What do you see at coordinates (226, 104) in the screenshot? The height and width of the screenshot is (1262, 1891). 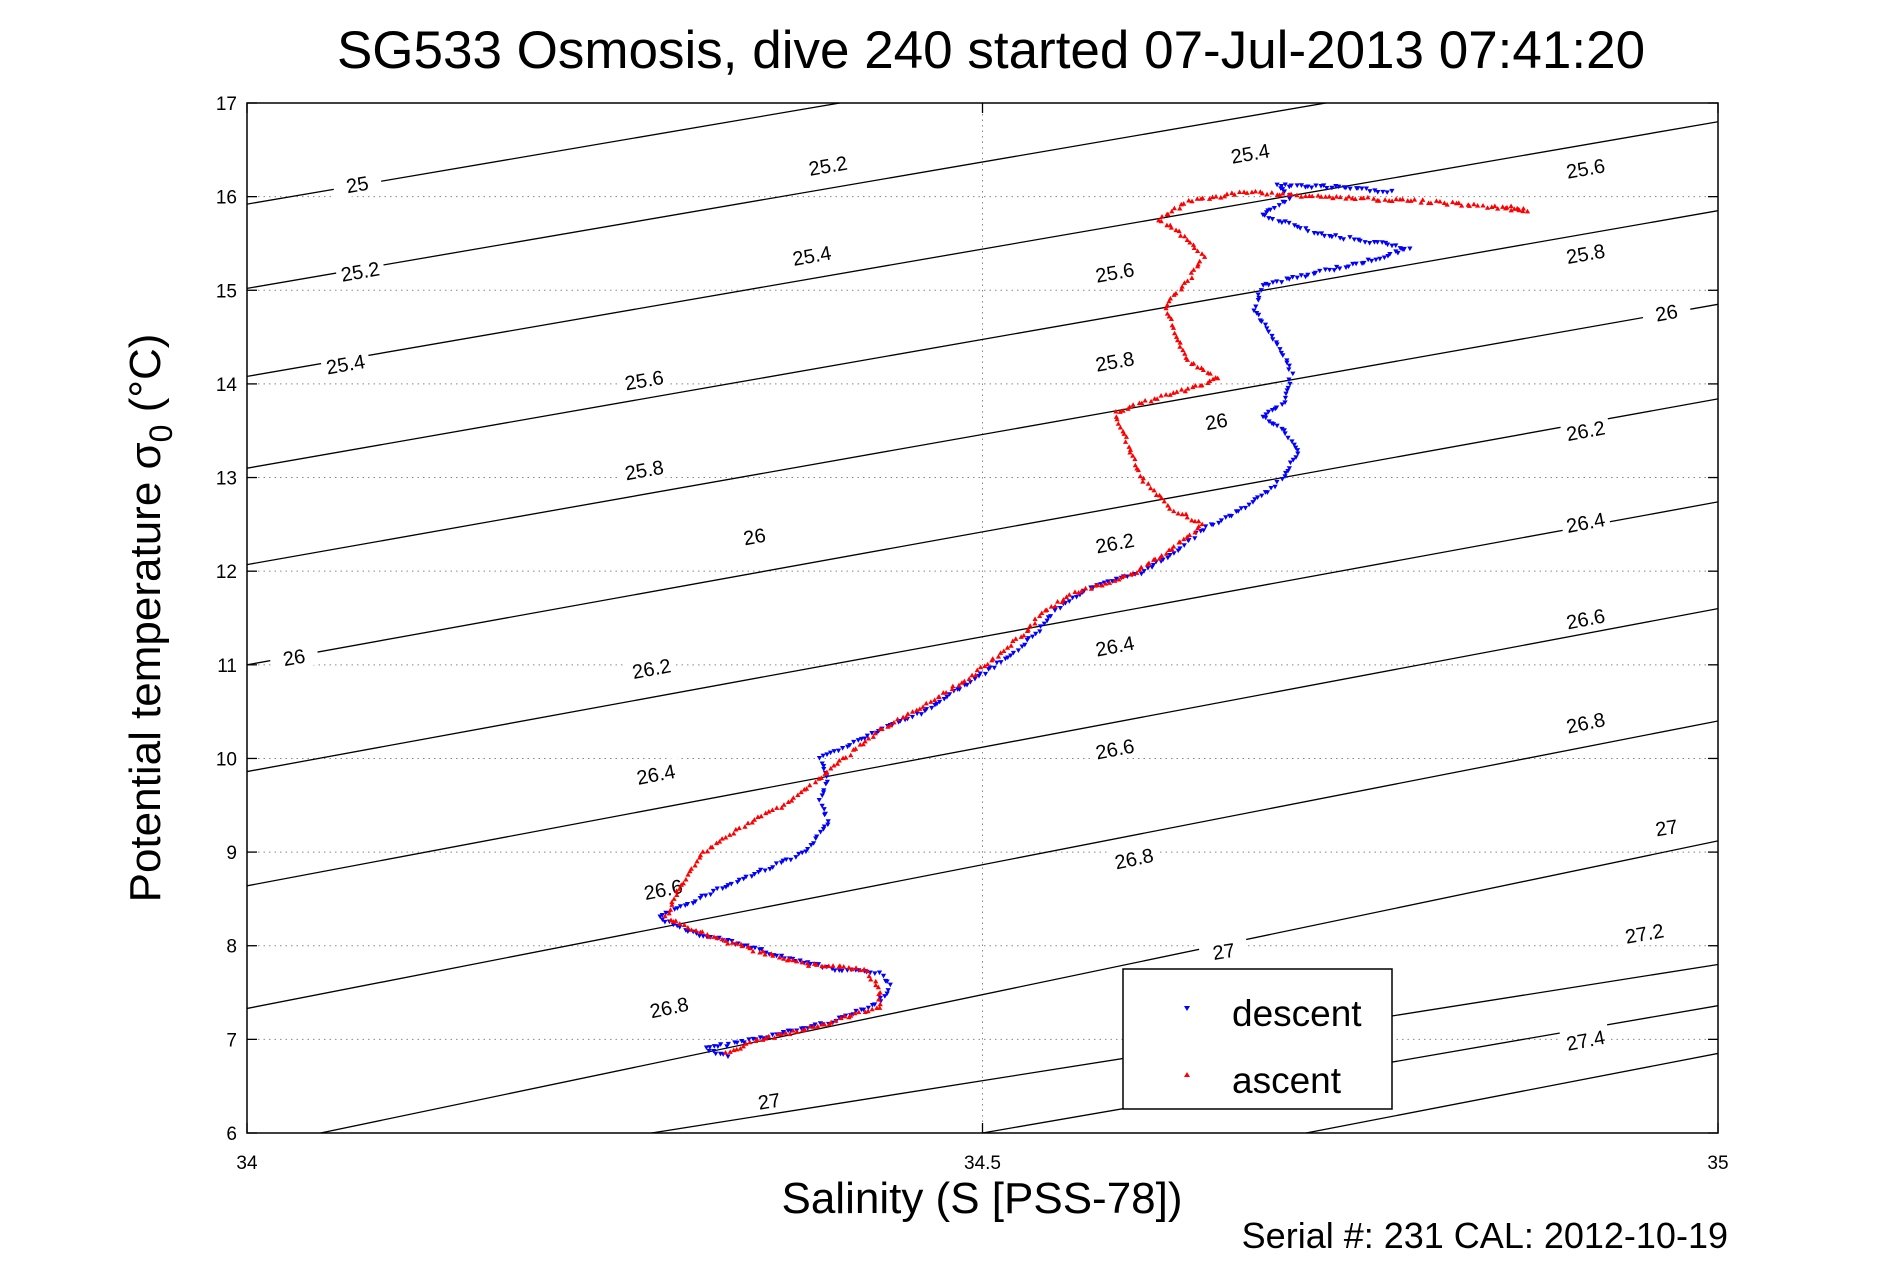 I see `y-tick-label: 17` at bounding box center [226, 104].